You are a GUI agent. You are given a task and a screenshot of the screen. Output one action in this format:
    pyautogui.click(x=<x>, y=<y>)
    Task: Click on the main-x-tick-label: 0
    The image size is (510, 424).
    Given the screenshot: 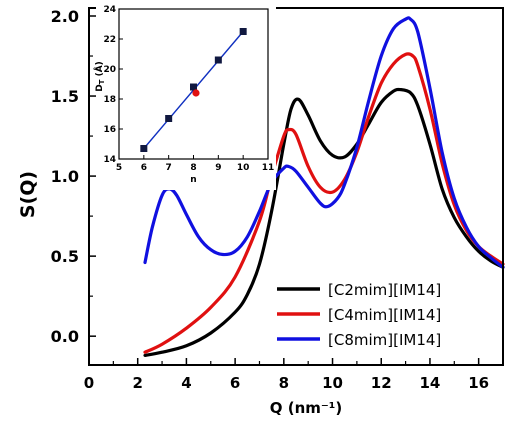 What is the action you would take?
    pyautogui.click(x=89, y=383)
    